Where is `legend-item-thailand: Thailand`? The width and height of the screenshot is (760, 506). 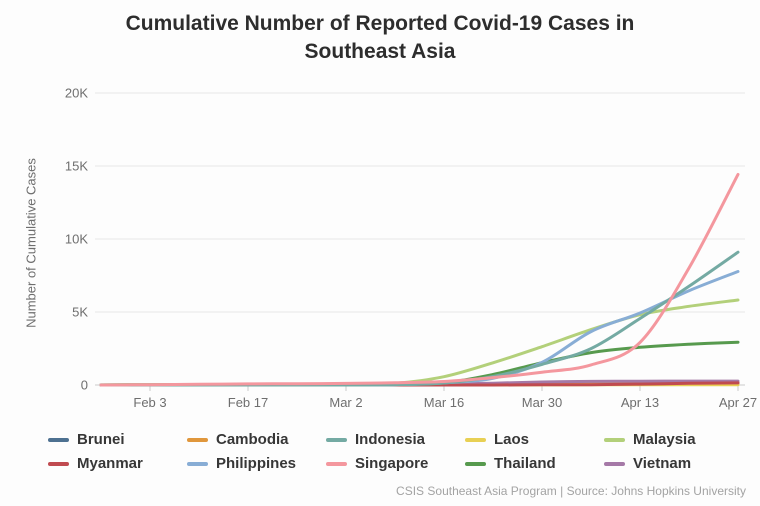
legend-item-thailand: Thailand is located at coordinates (534, 463).